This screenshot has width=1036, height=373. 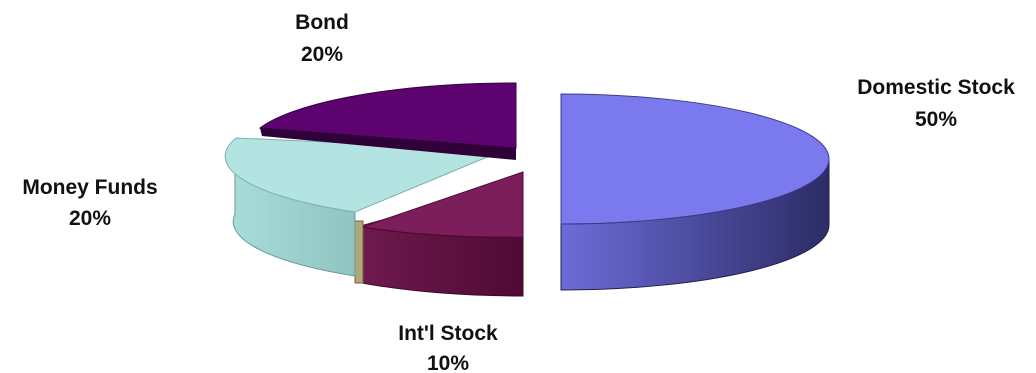 What do you see at coordinates (448, 333) in the screenshot?
I see `label-intl-stock-name: Int'l Stock` at bounding box center [448, 333].